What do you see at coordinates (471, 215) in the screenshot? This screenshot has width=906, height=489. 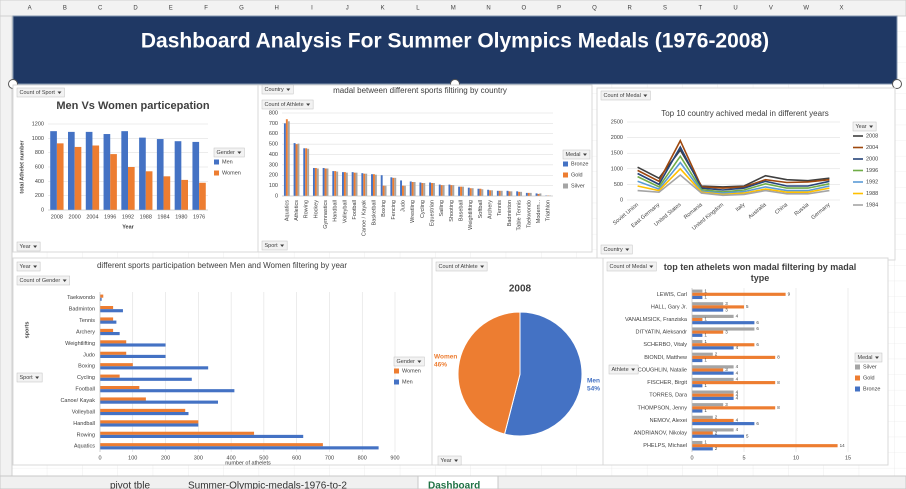 I see `x-tick-label: Weightlifting` at bounding box center [471, 215].